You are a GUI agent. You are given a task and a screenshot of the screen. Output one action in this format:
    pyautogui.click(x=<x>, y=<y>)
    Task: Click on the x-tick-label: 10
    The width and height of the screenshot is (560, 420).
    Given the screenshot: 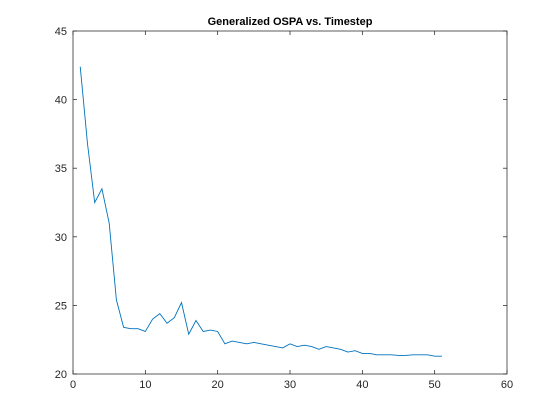 What is the action you would take?
    pyautogui.click(x=145, y=385)
    